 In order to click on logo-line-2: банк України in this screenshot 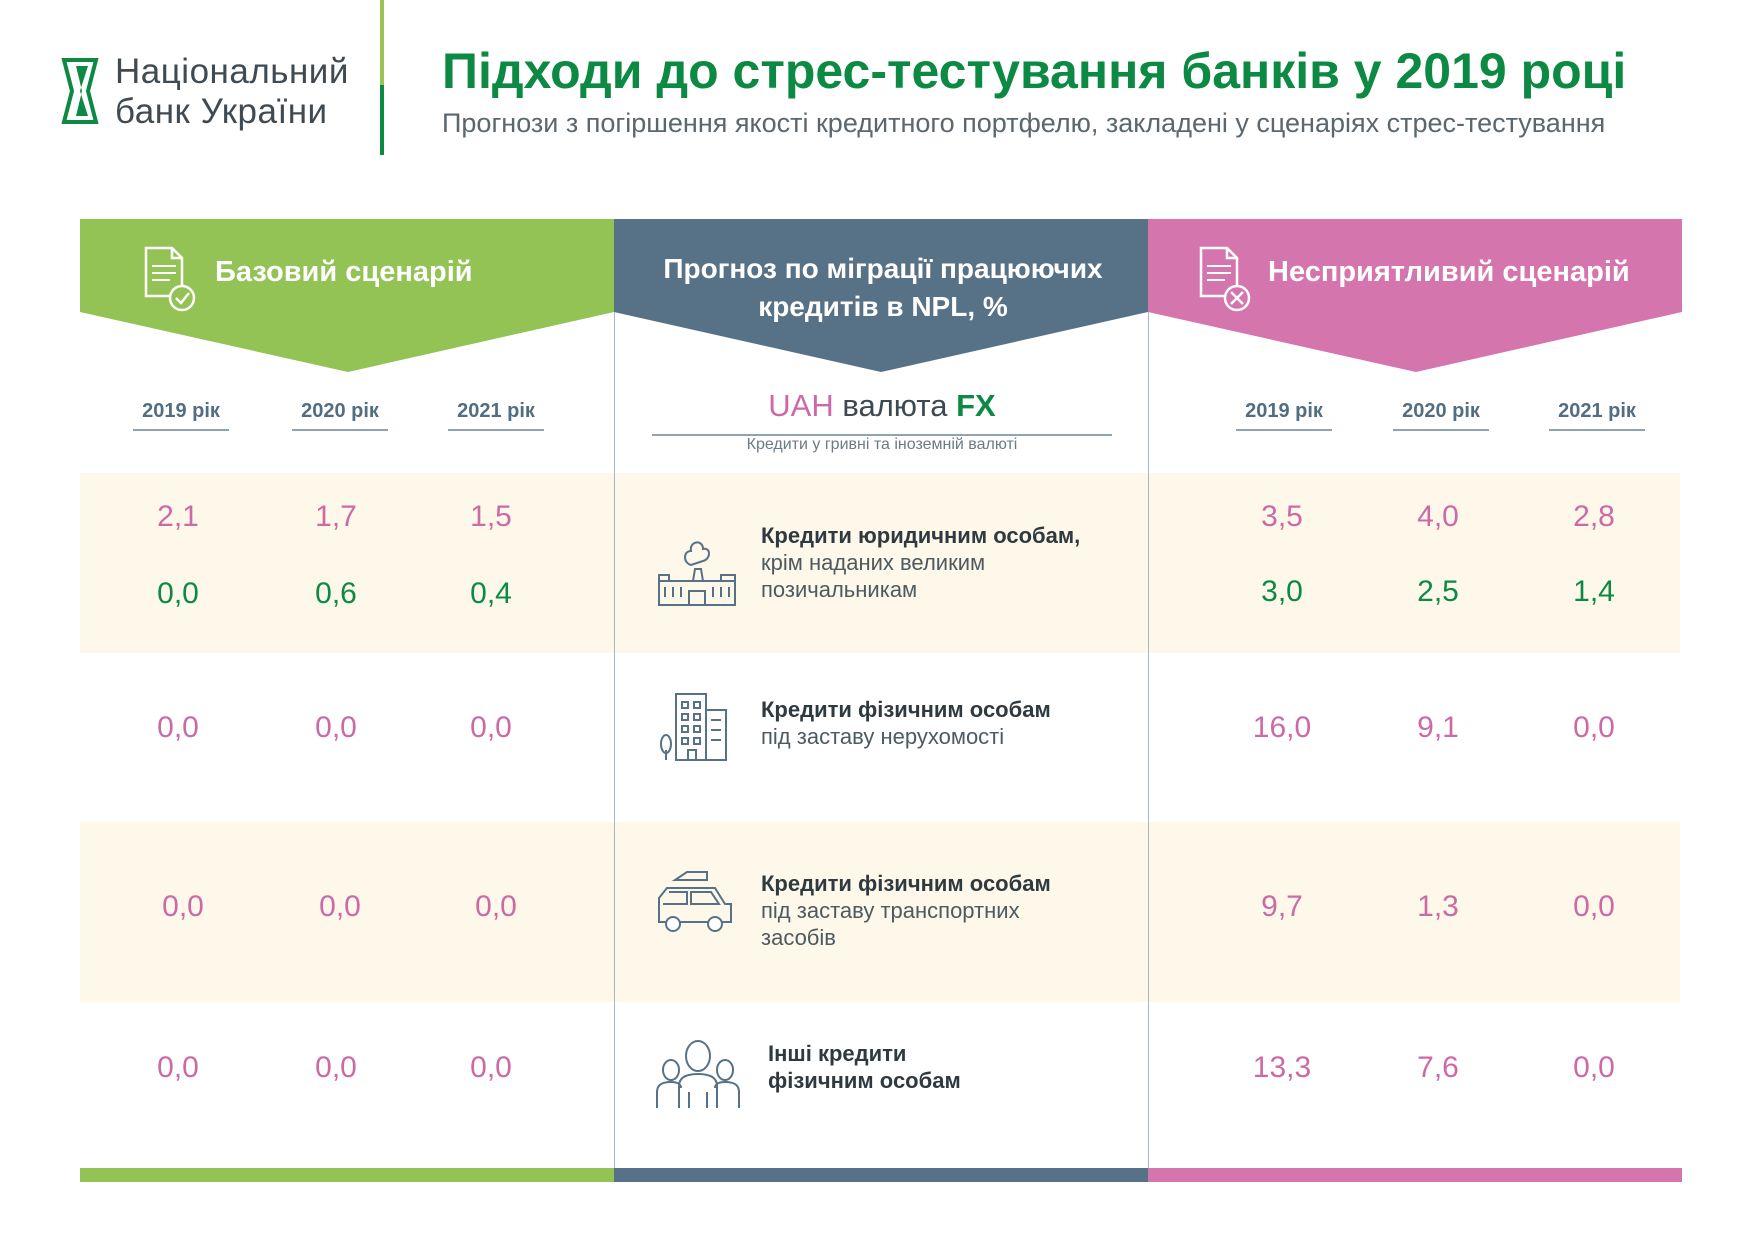, I will do `click(221, 111)`.